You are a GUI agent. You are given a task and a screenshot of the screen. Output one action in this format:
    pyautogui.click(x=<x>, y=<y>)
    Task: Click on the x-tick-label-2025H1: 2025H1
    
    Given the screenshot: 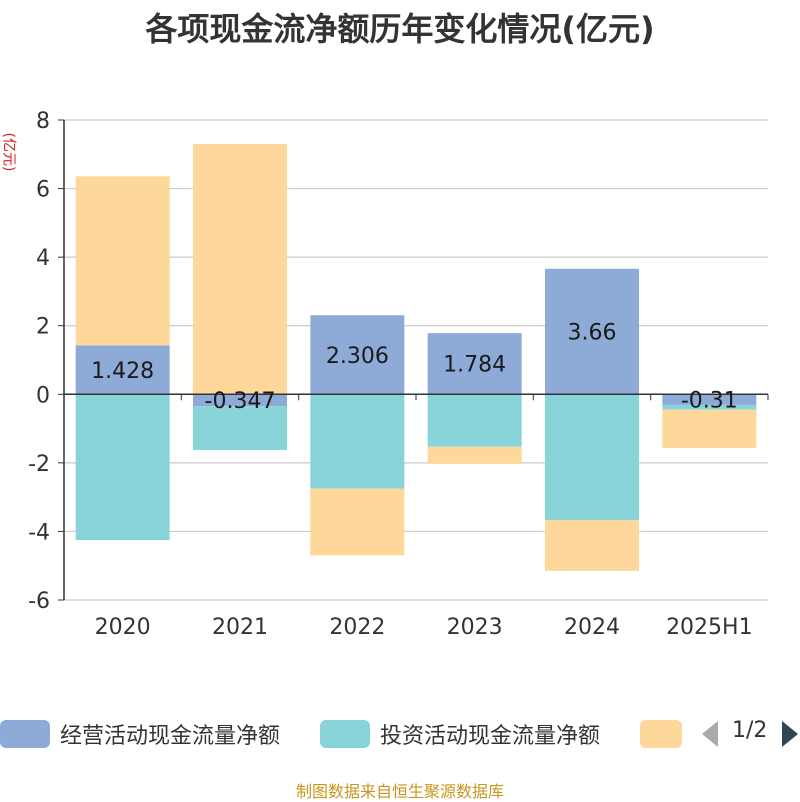 What is the action you would take?
    pyautogui.click(x=709, y=627)
    